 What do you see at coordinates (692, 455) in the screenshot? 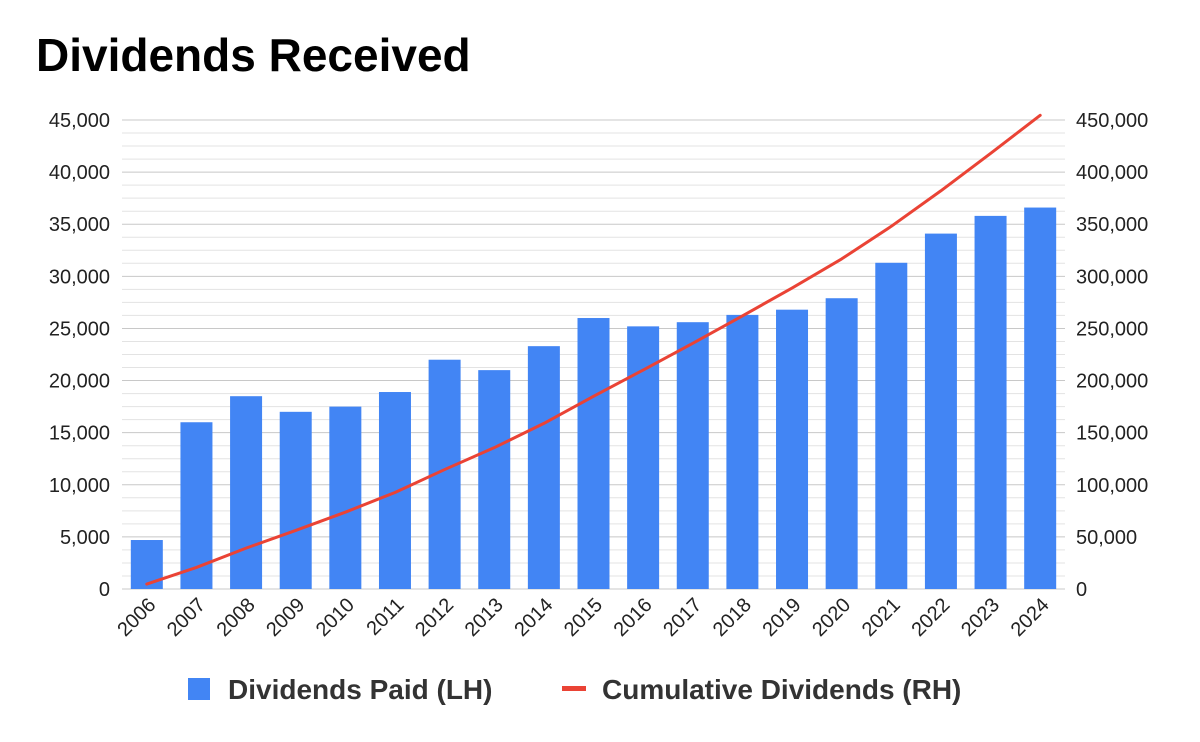
I see `bar-2017` at bounding box center [692, 455].